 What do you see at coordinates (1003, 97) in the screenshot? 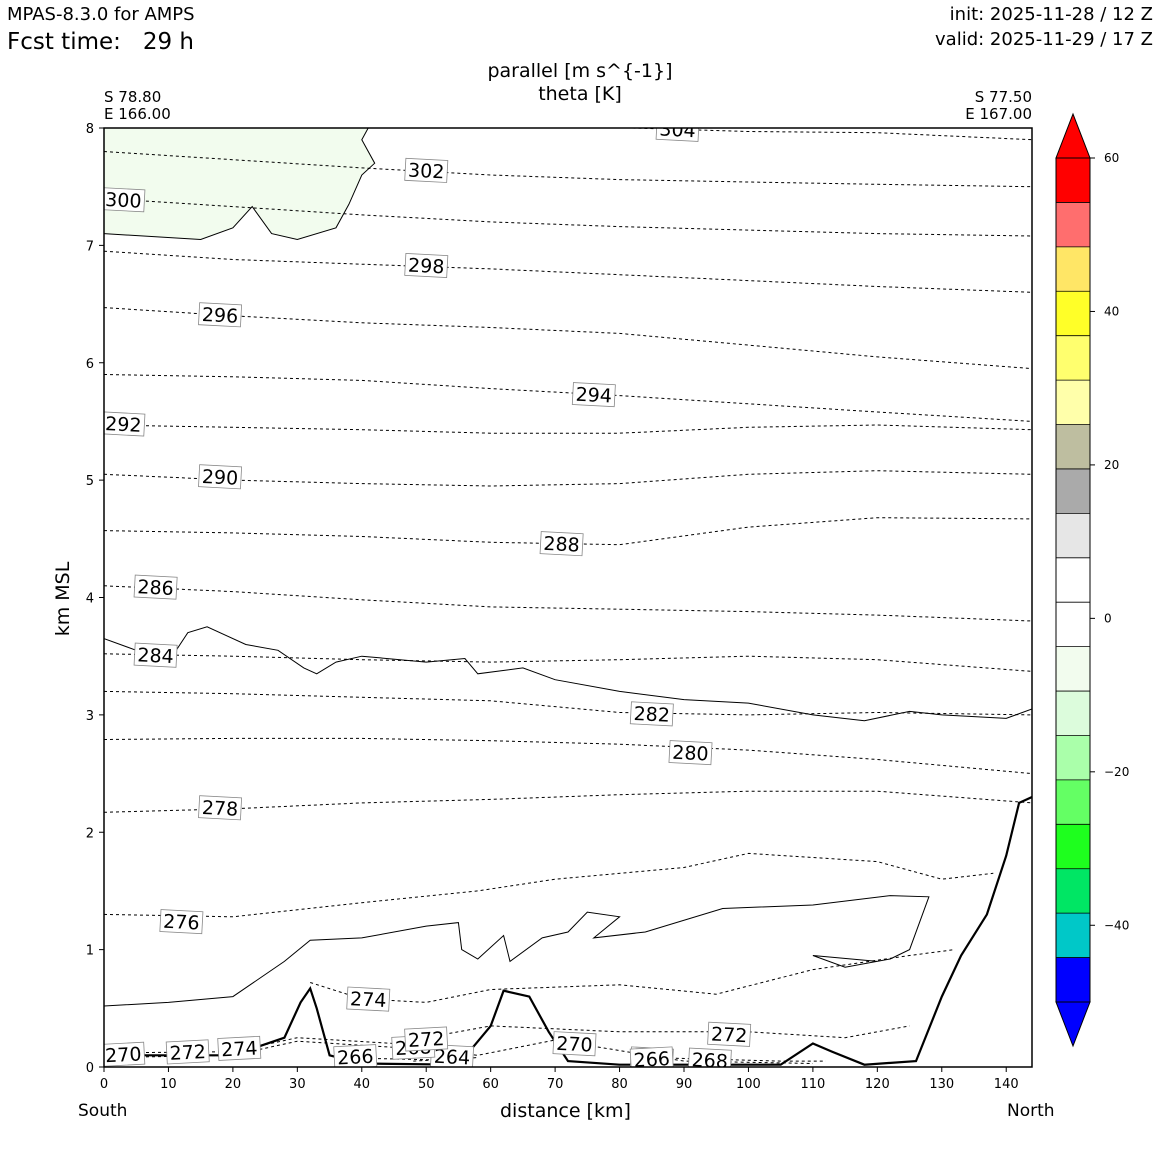
I see `right-endpoint-lat: S 77.50` at bounding box center [1003, 97].